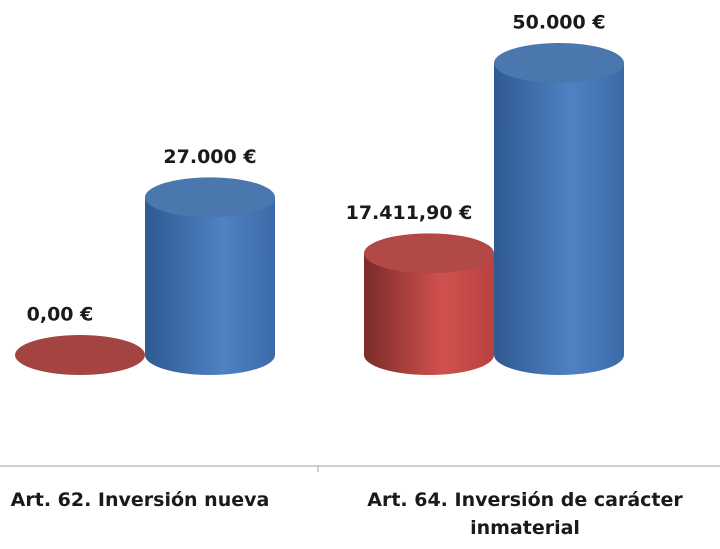  What do you see at coordinates (60, 315) in the screenshot?
I see `data-label: 0,00 €` at bounding box center [60, 315].